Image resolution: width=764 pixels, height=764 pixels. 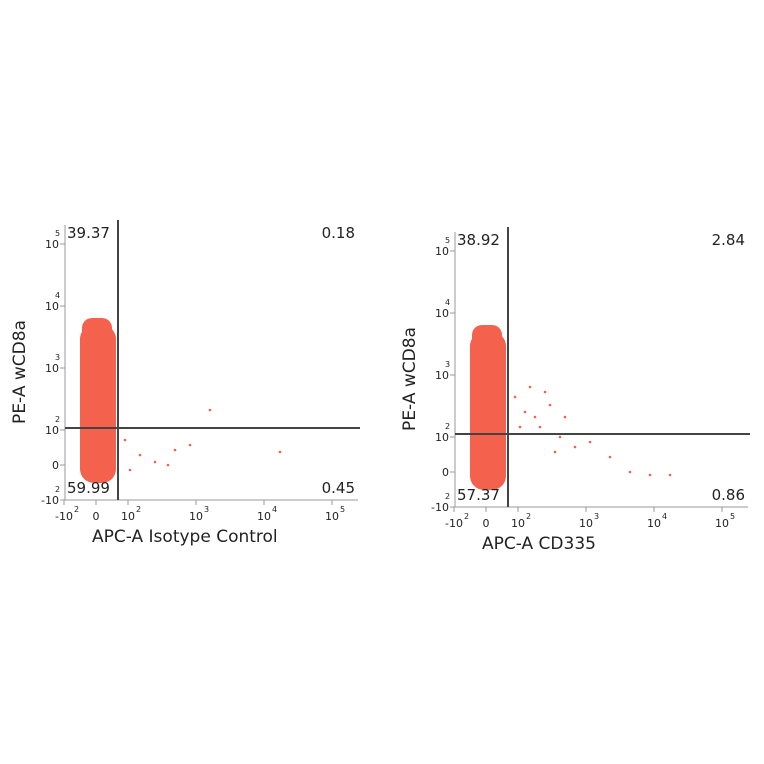 I want to click on quadrant-ul: 38.92, so click(x=478, y=240).